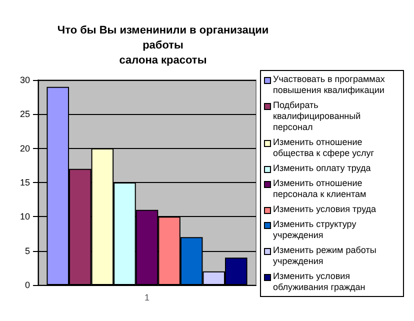  What do you see at coordinates (25, 80) in the screenshot?
I see `y-tick-label: 30` at bounding box center [25, 80].